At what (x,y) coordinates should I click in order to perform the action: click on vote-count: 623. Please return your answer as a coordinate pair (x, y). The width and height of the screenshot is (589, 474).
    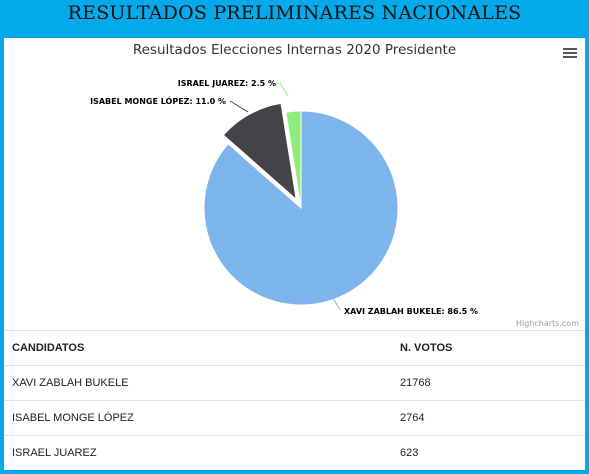
    Looking at the image, I should click on (488, 452).